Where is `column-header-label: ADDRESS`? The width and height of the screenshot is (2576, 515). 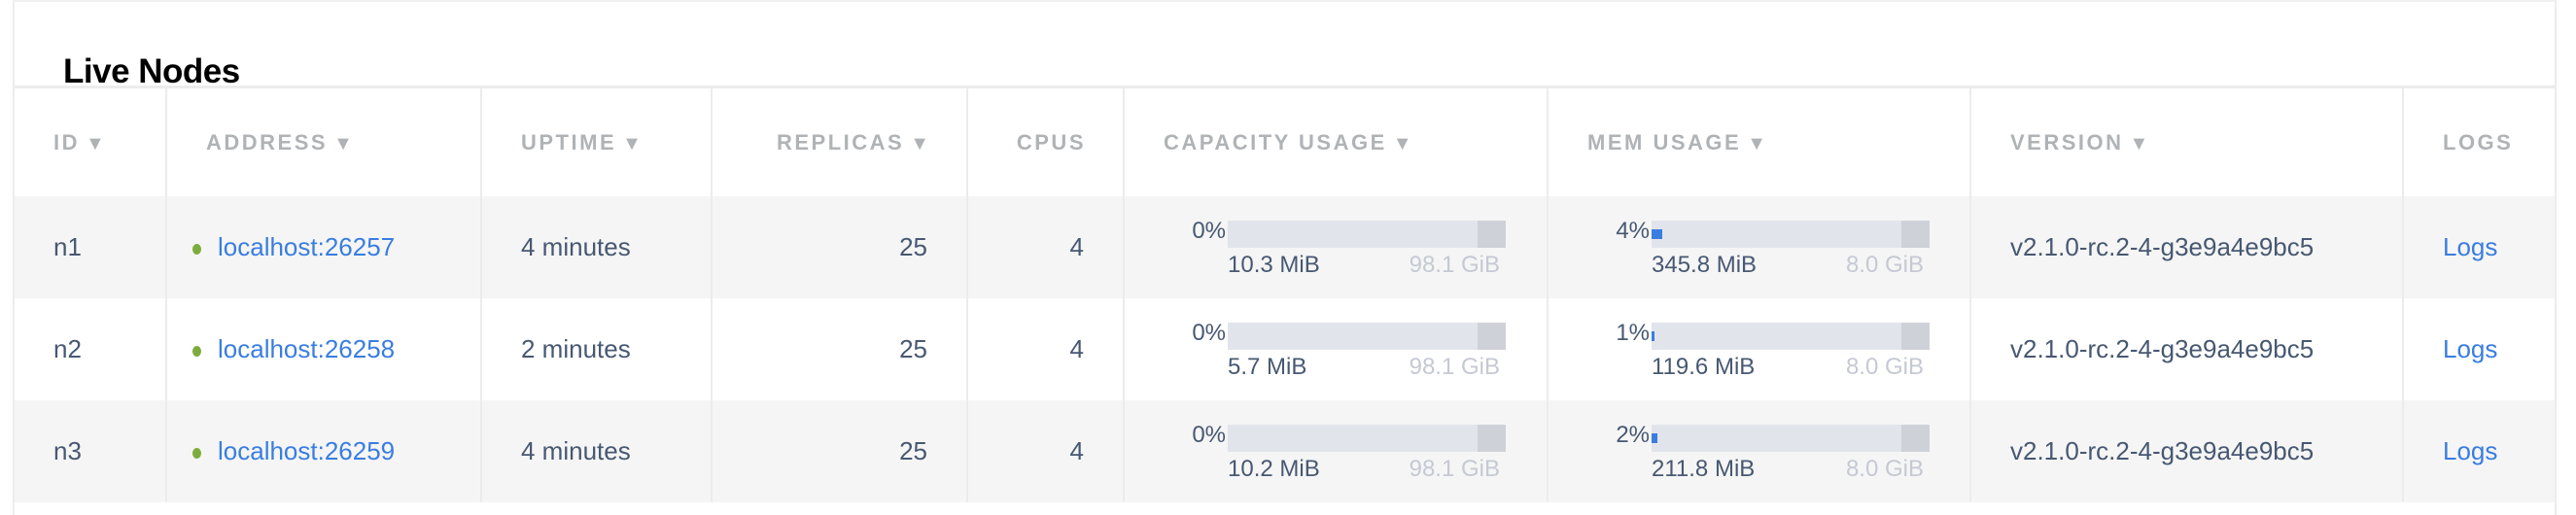 column-header-label: ADDRESS is located at coordinates (268, 141).